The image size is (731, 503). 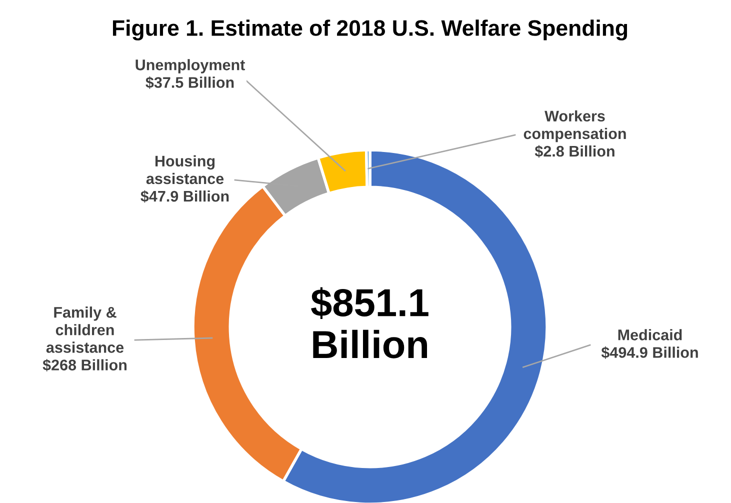 What do you see at coordinates (574, 151) in the screenshot?
I see `data-label: $2.8 Billion` at bounding box center [574, 151].